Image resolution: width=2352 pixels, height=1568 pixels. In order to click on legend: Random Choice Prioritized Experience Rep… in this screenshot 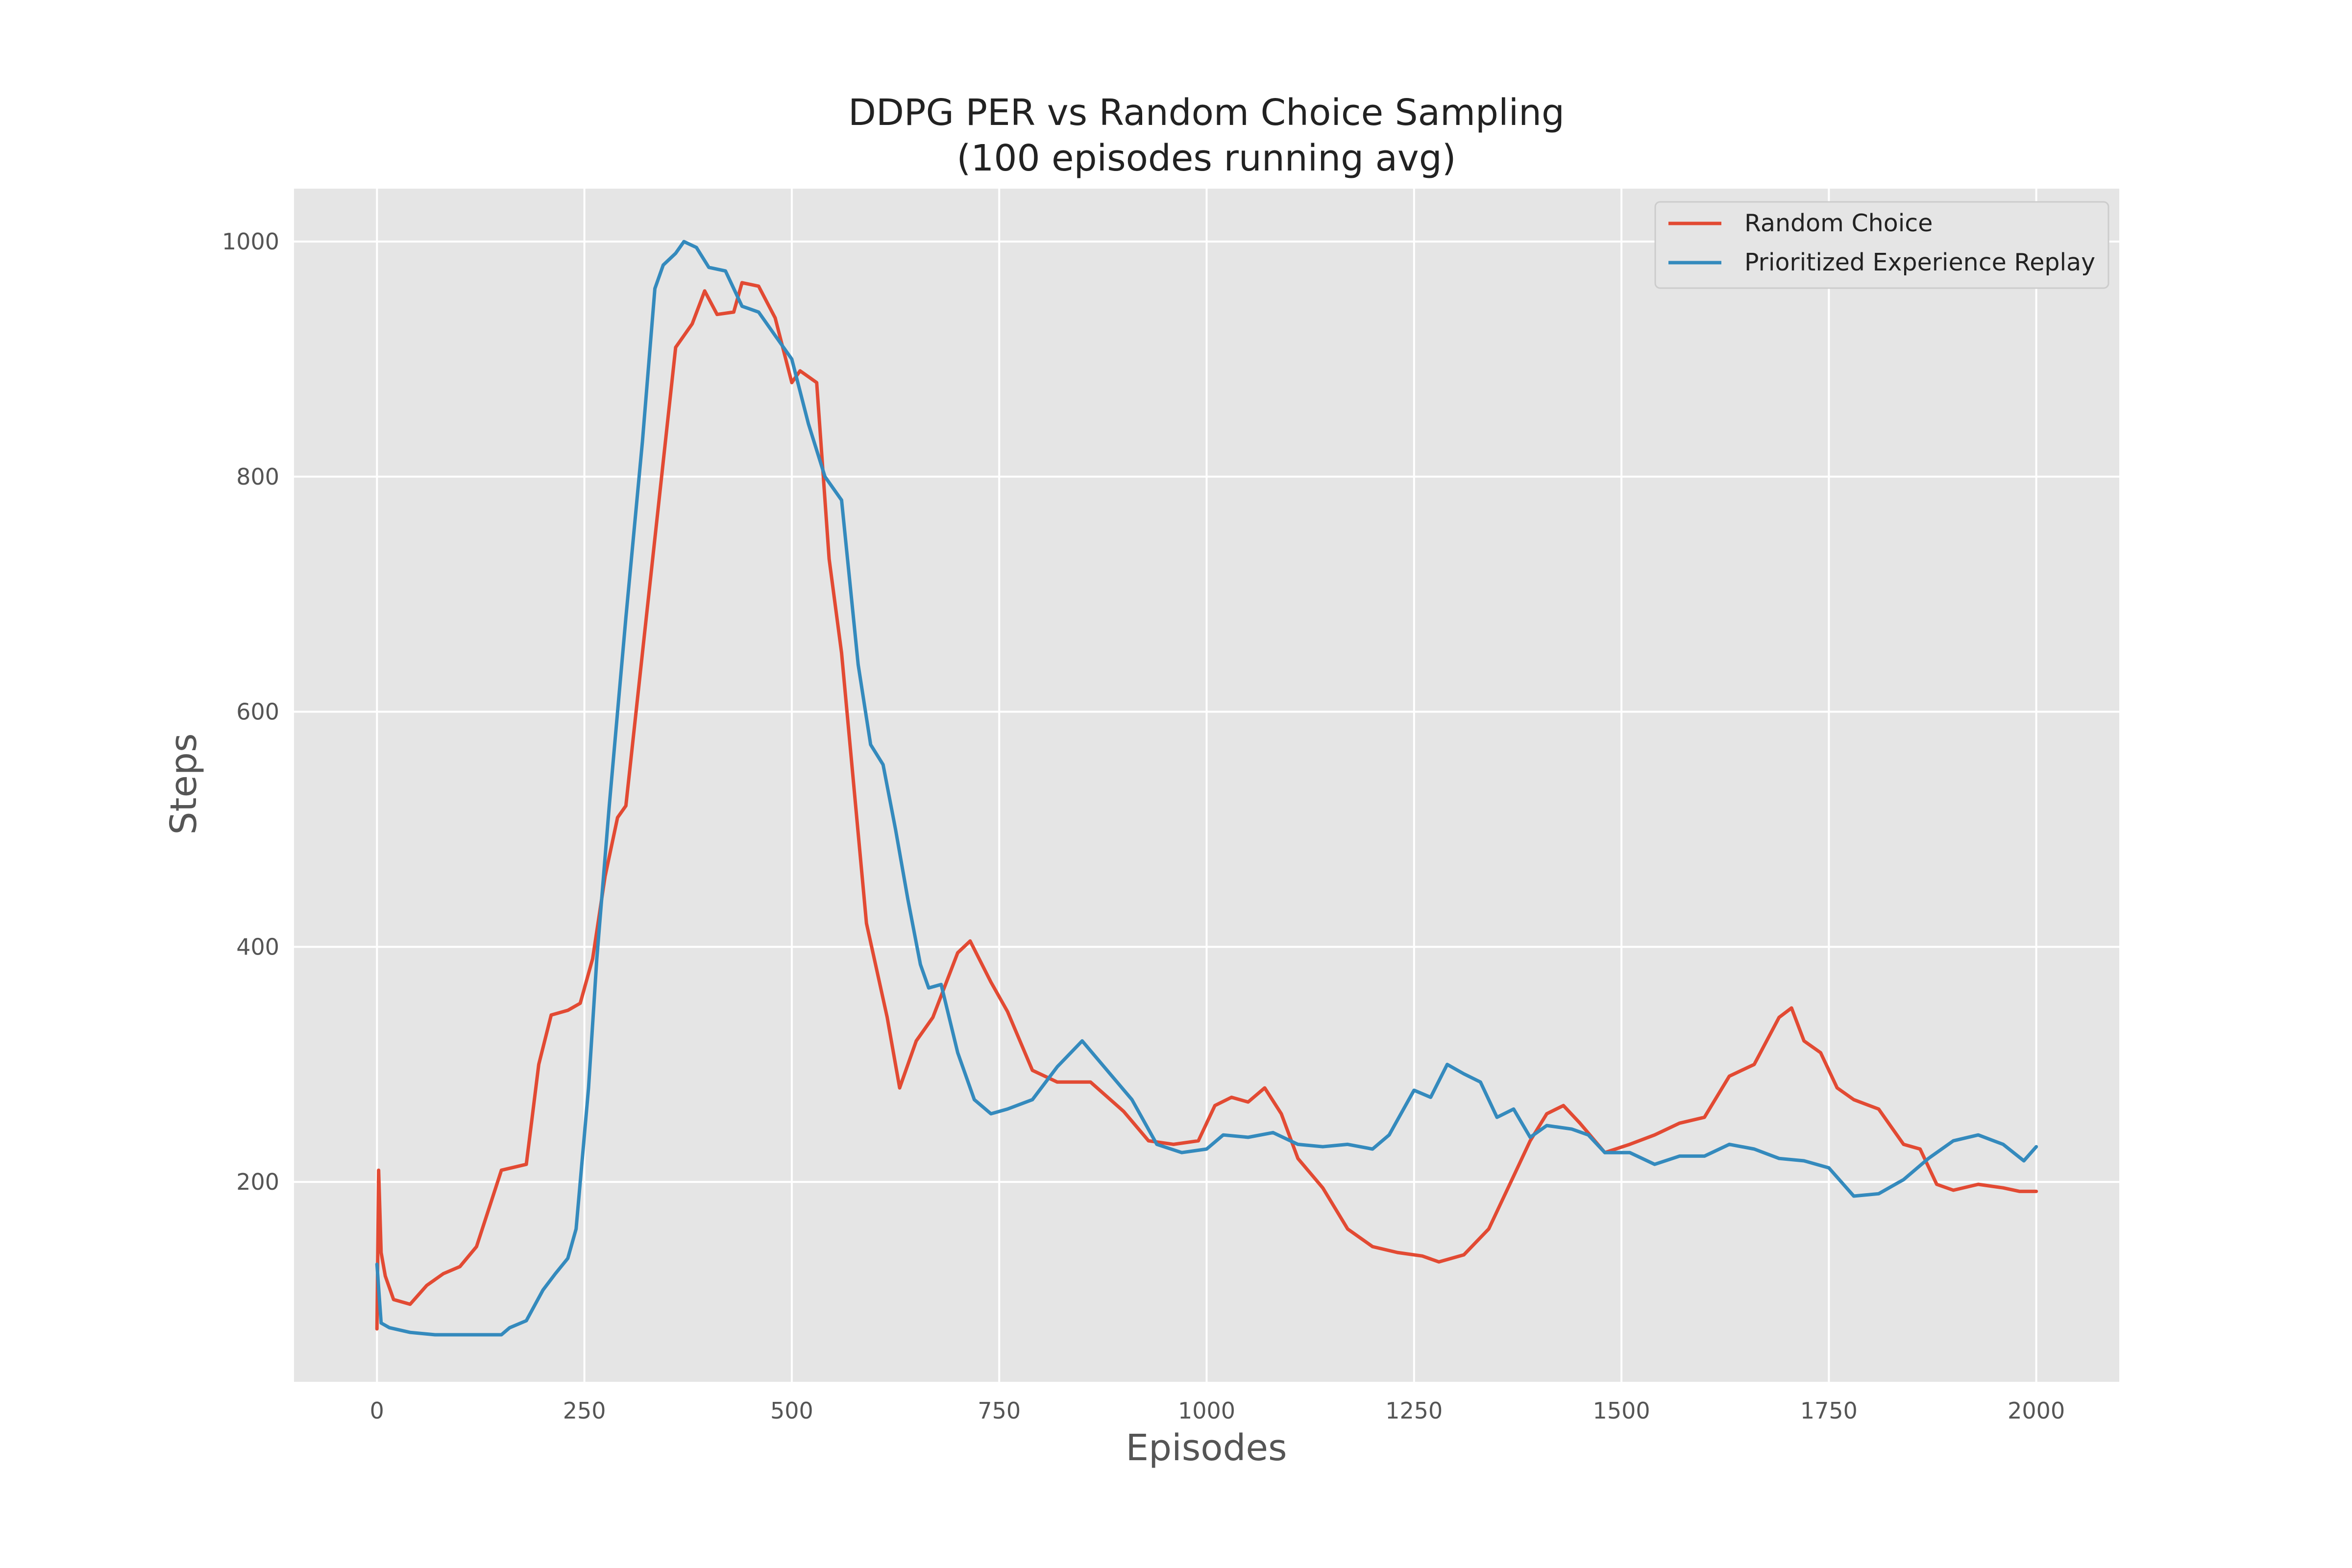, I will do `click(1881, 245)`.